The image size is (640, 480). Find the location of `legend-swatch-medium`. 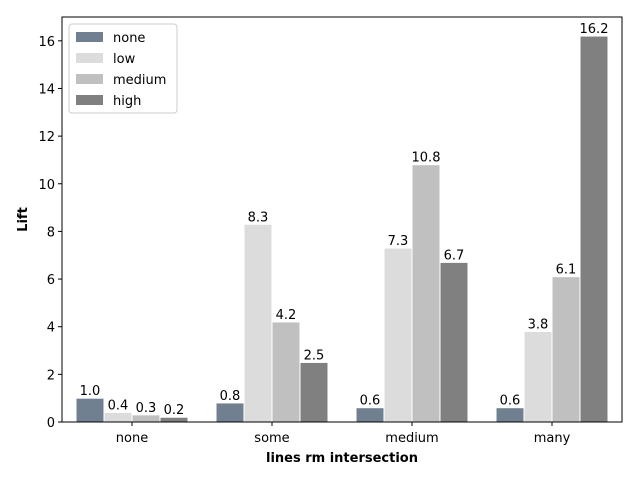

legend-swatch-medium is located at coordinates (89, 79).